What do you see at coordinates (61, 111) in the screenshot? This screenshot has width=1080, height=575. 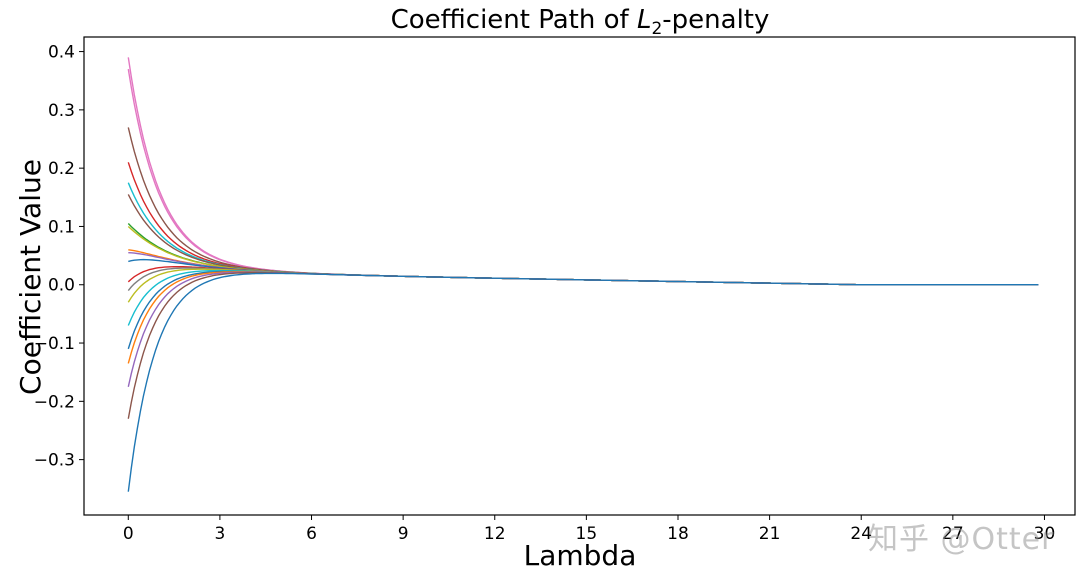 I see `y-tick-label: 0.3` at bounding box center [61, 111].